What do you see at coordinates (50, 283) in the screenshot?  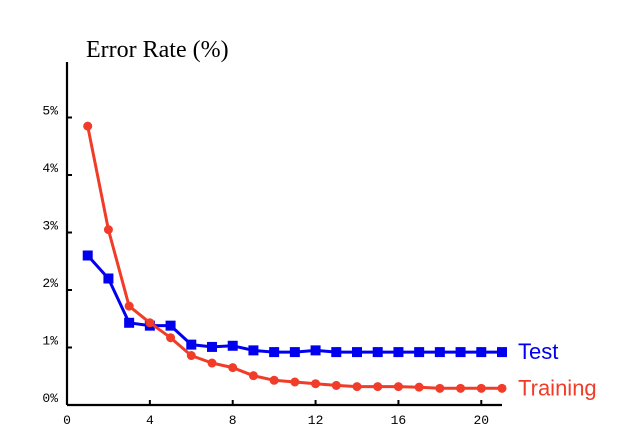 I see `y-tick-label: 2%` at bounding box center [50, 283].